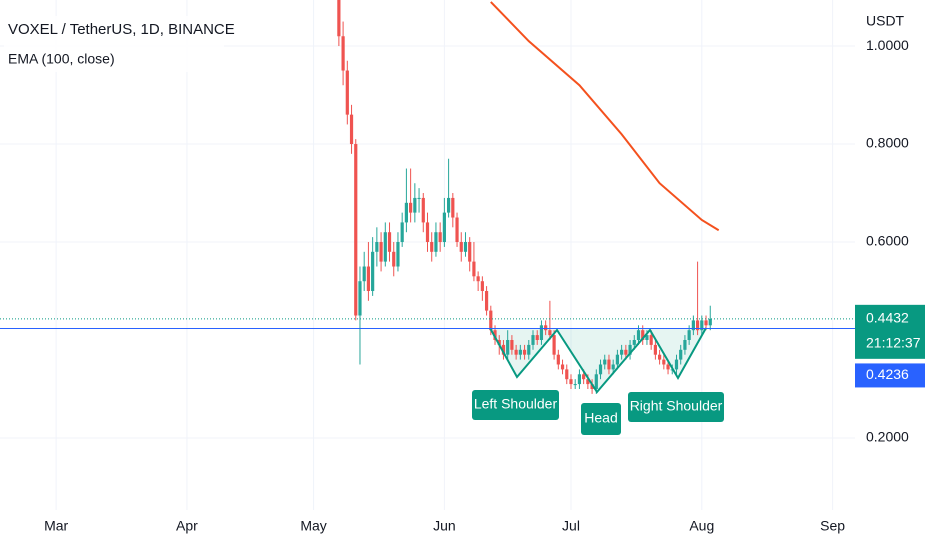 The width and height of the screenshot is (932, 550). Describe the element at coordinates (56, 526) in the screenshot. I see `x-tick-label: Mar` at that location.